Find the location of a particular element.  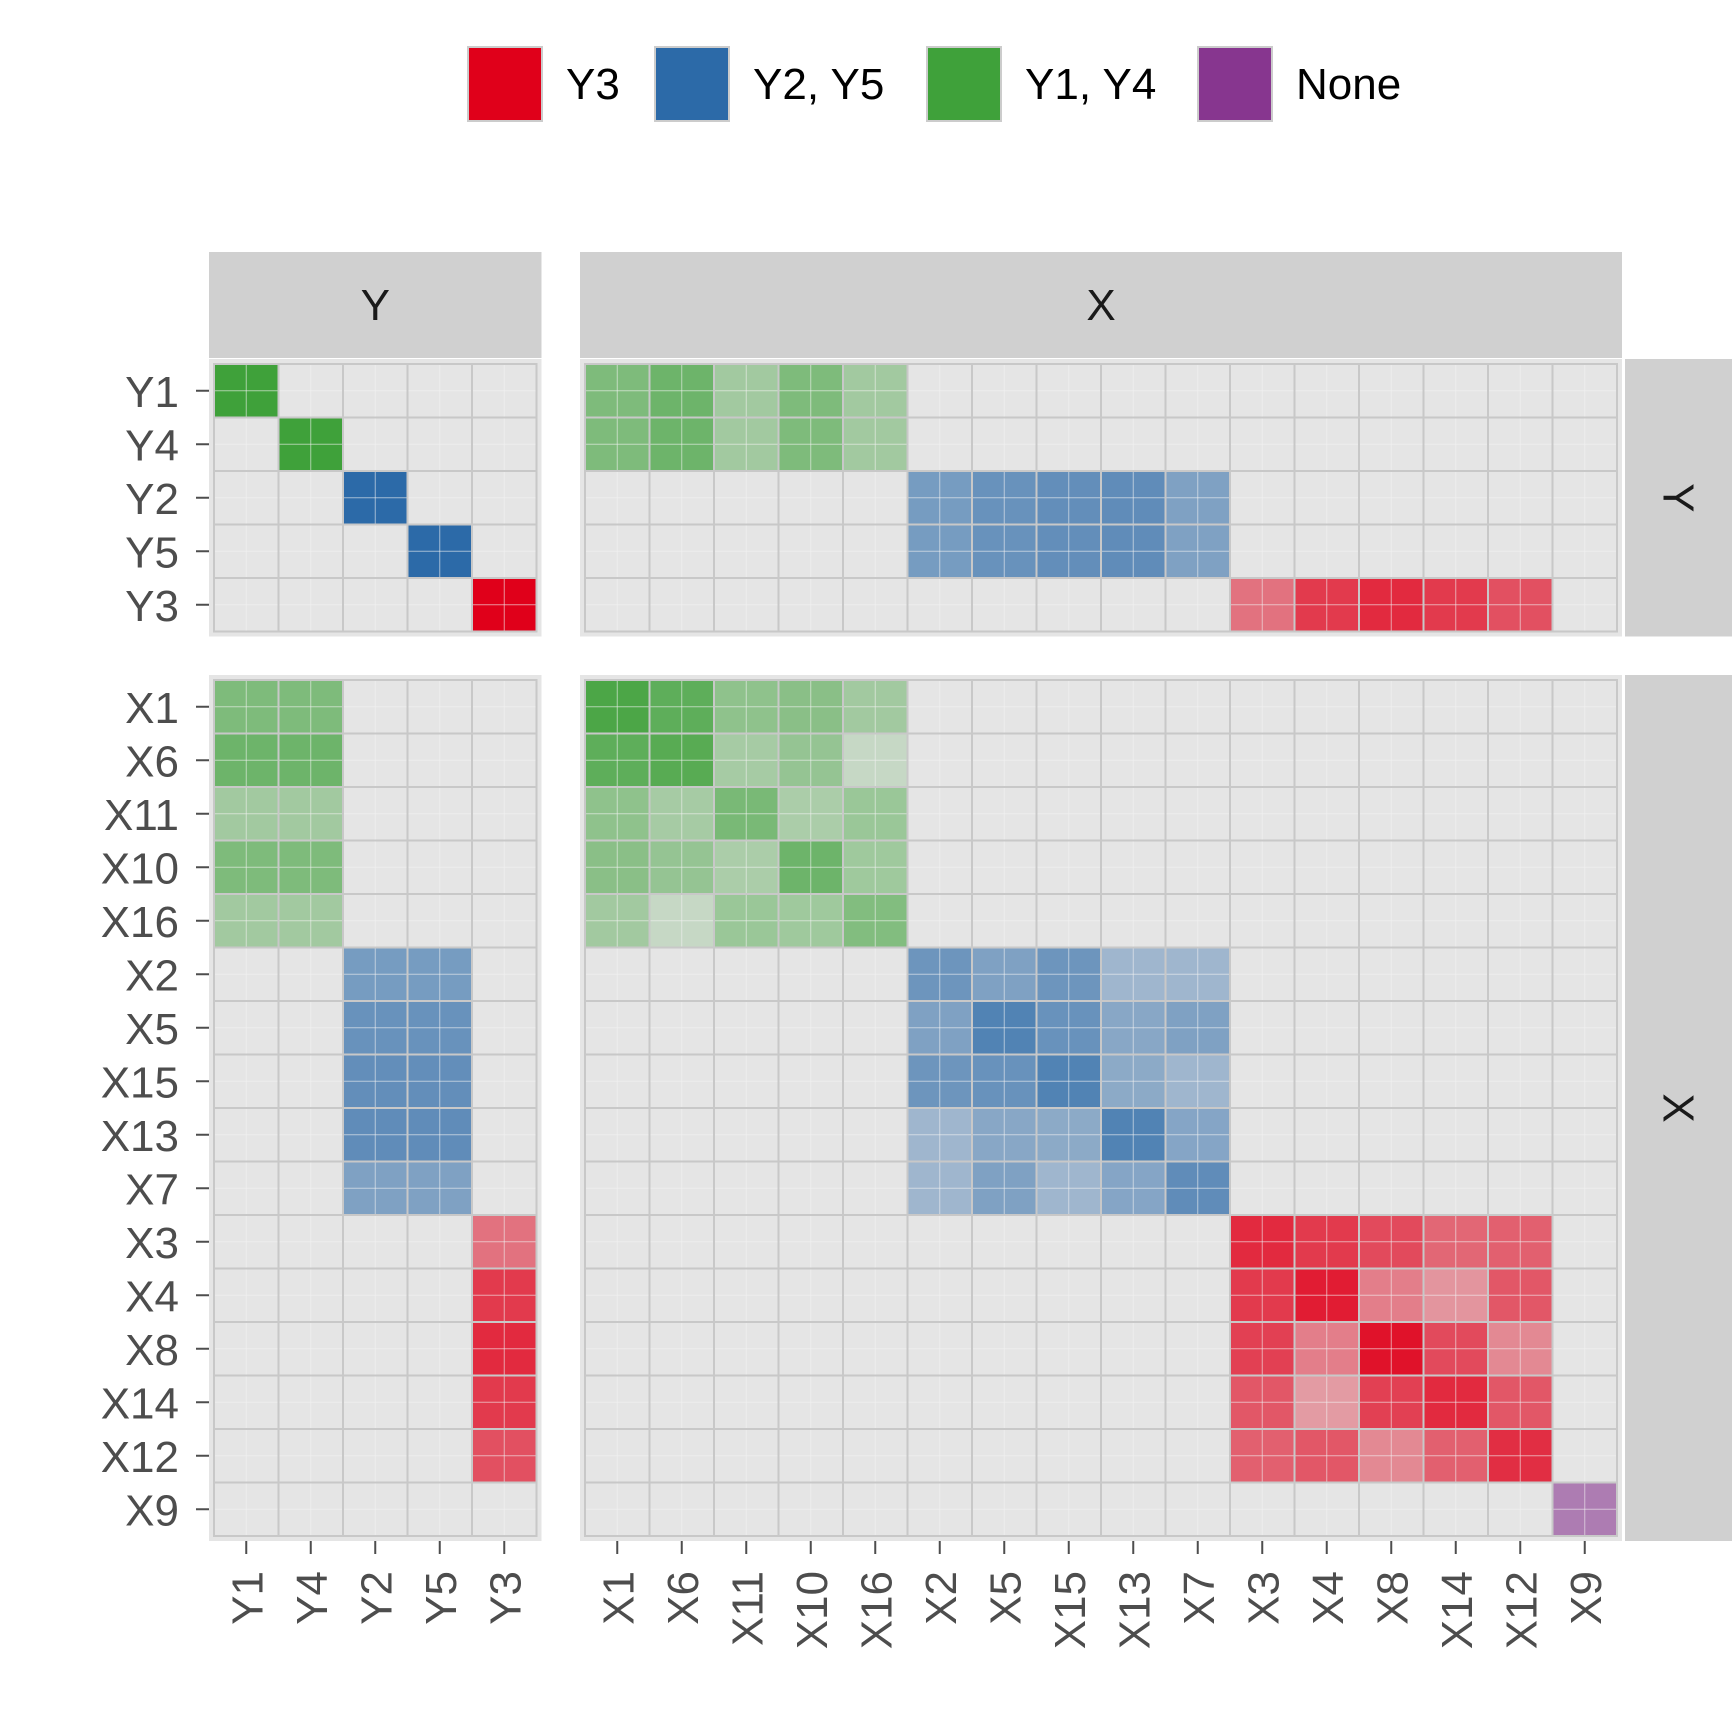

y-tick-label-y1: Y1 is located at coordinates (152, 392).